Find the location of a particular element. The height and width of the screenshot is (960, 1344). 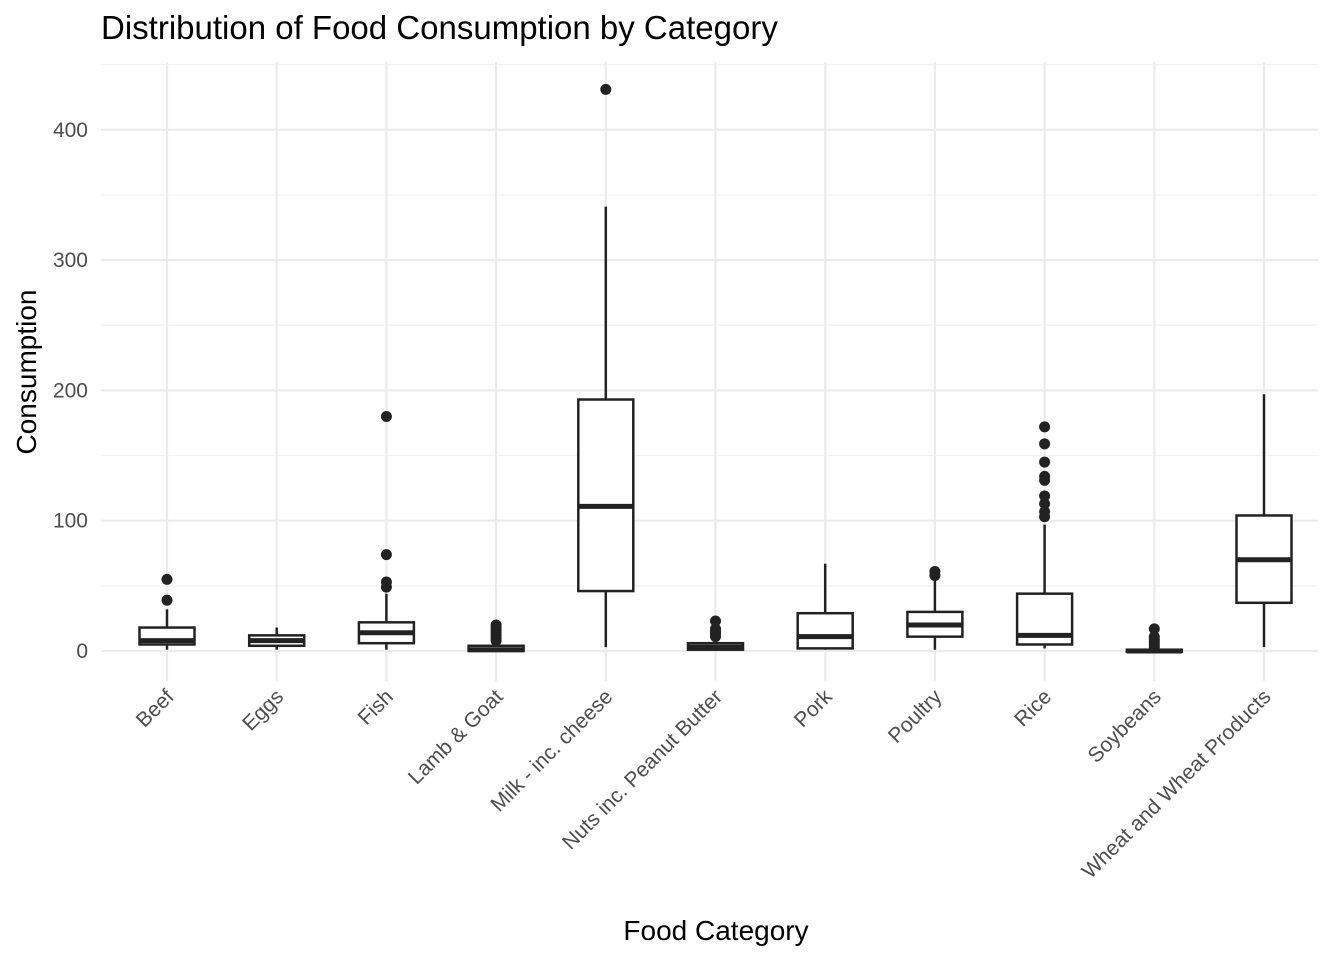

x-axis-title: Food Category is located at coordinates (715, 930).